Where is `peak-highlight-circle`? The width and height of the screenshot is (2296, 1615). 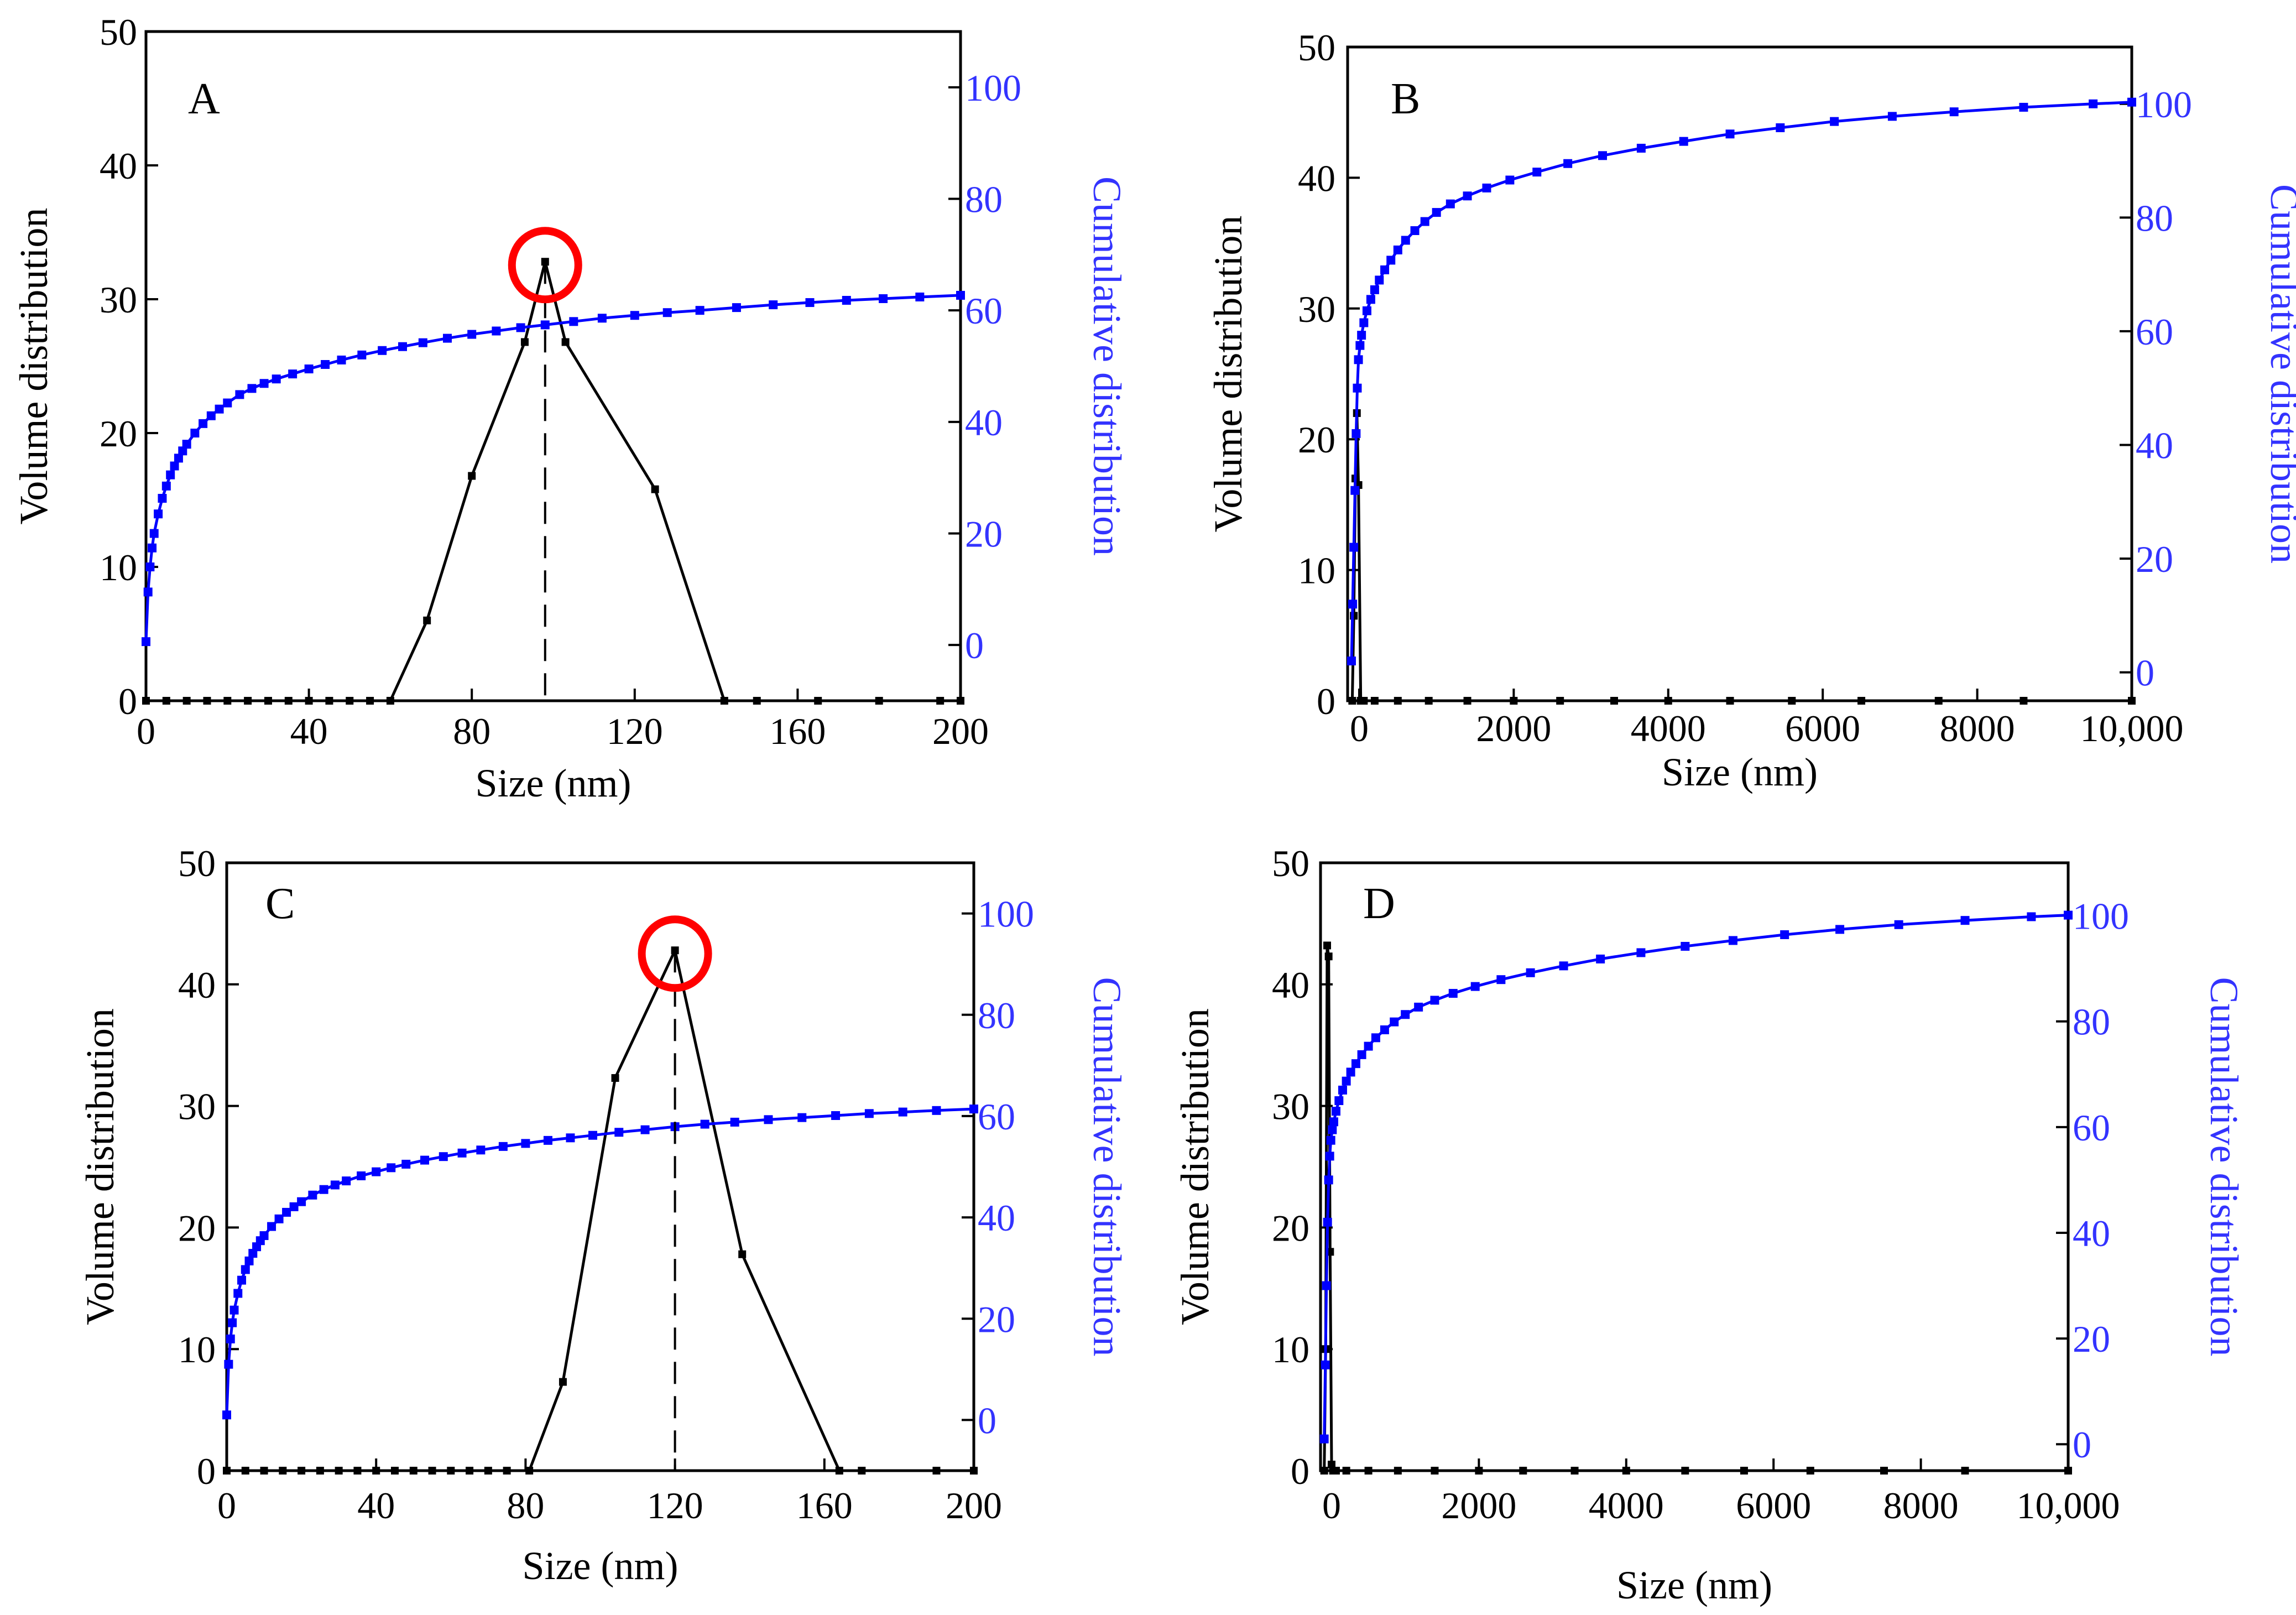 peak-highlight-circle is located at coordinates (675, 954).